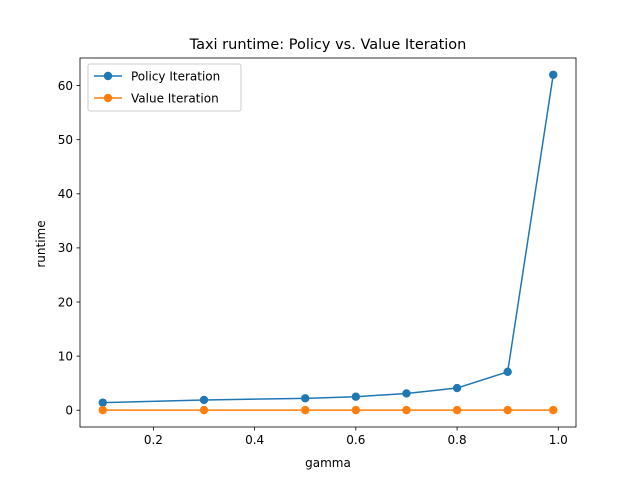 The image size is (640, 484). What do you see at coordinates (153, 440) in the screenshot?
I see `x-tick-label: 0.2` at bounding box center [153, 440].